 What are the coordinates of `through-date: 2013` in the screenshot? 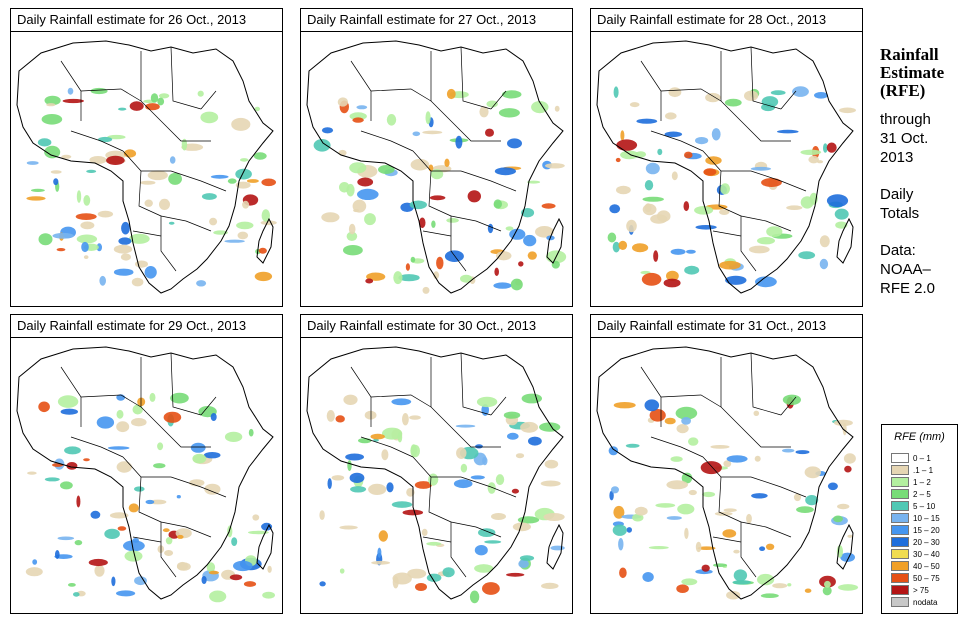 It's located at (897, 157).